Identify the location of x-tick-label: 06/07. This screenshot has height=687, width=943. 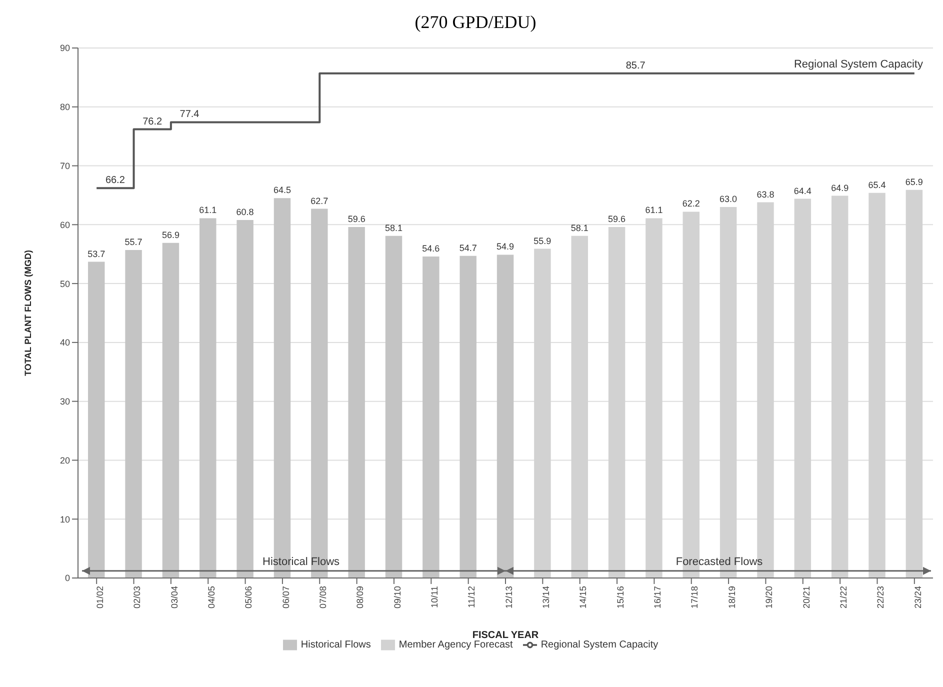
(285, 597).